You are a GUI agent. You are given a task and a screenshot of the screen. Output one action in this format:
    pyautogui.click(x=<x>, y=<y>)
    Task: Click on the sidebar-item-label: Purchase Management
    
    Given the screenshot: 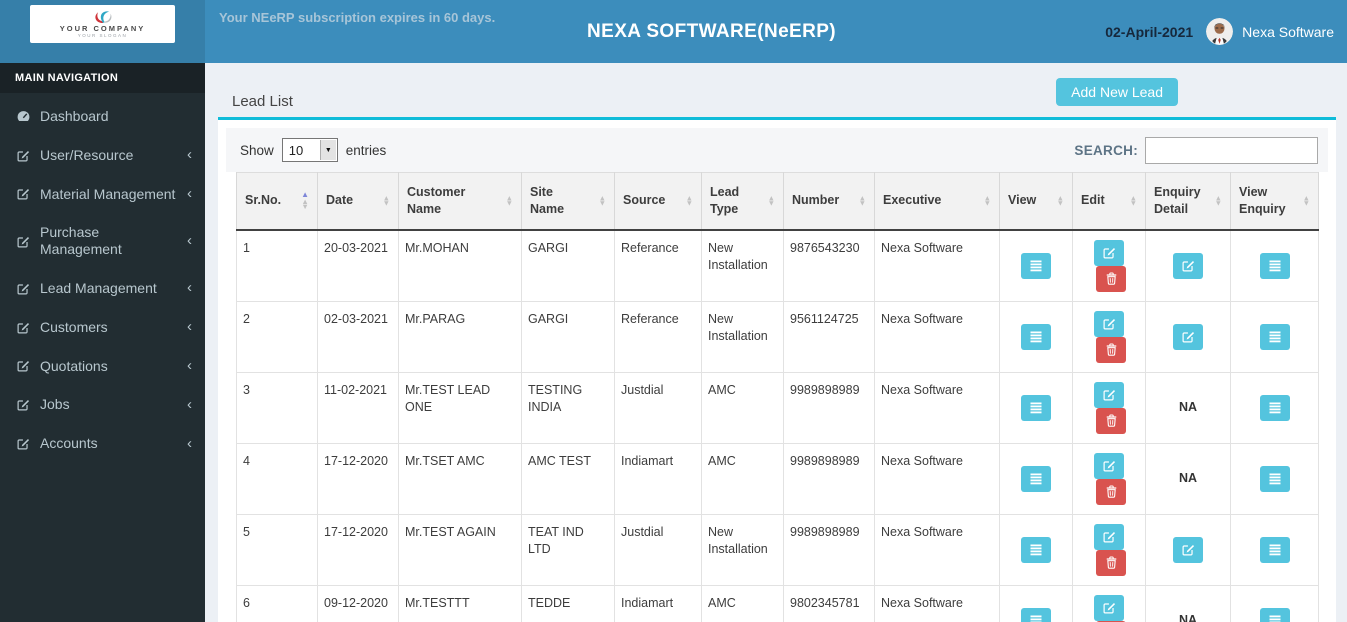 What is the action you would take?
    pyautogui.click(x=81, y=241)
    